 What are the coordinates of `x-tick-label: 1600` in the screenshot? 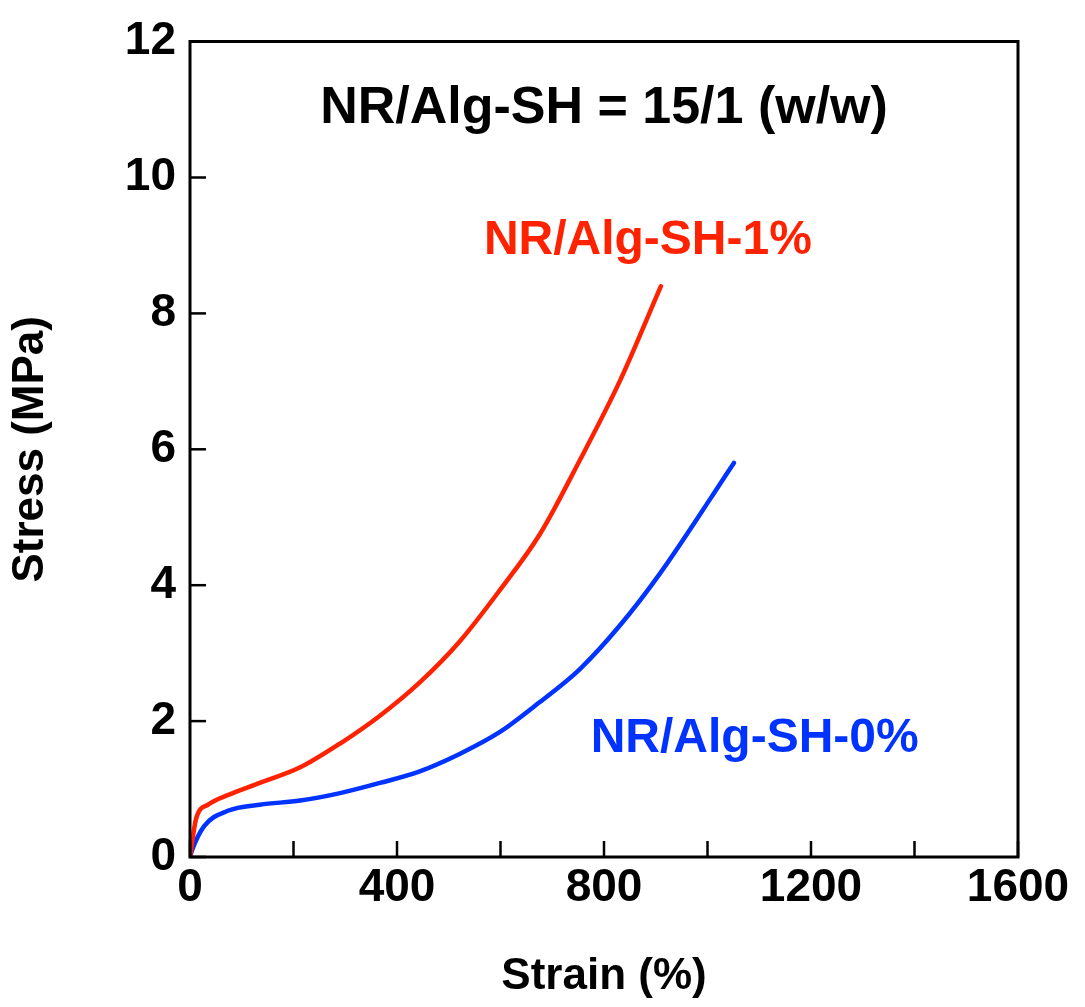 It's located at (1018, 885).